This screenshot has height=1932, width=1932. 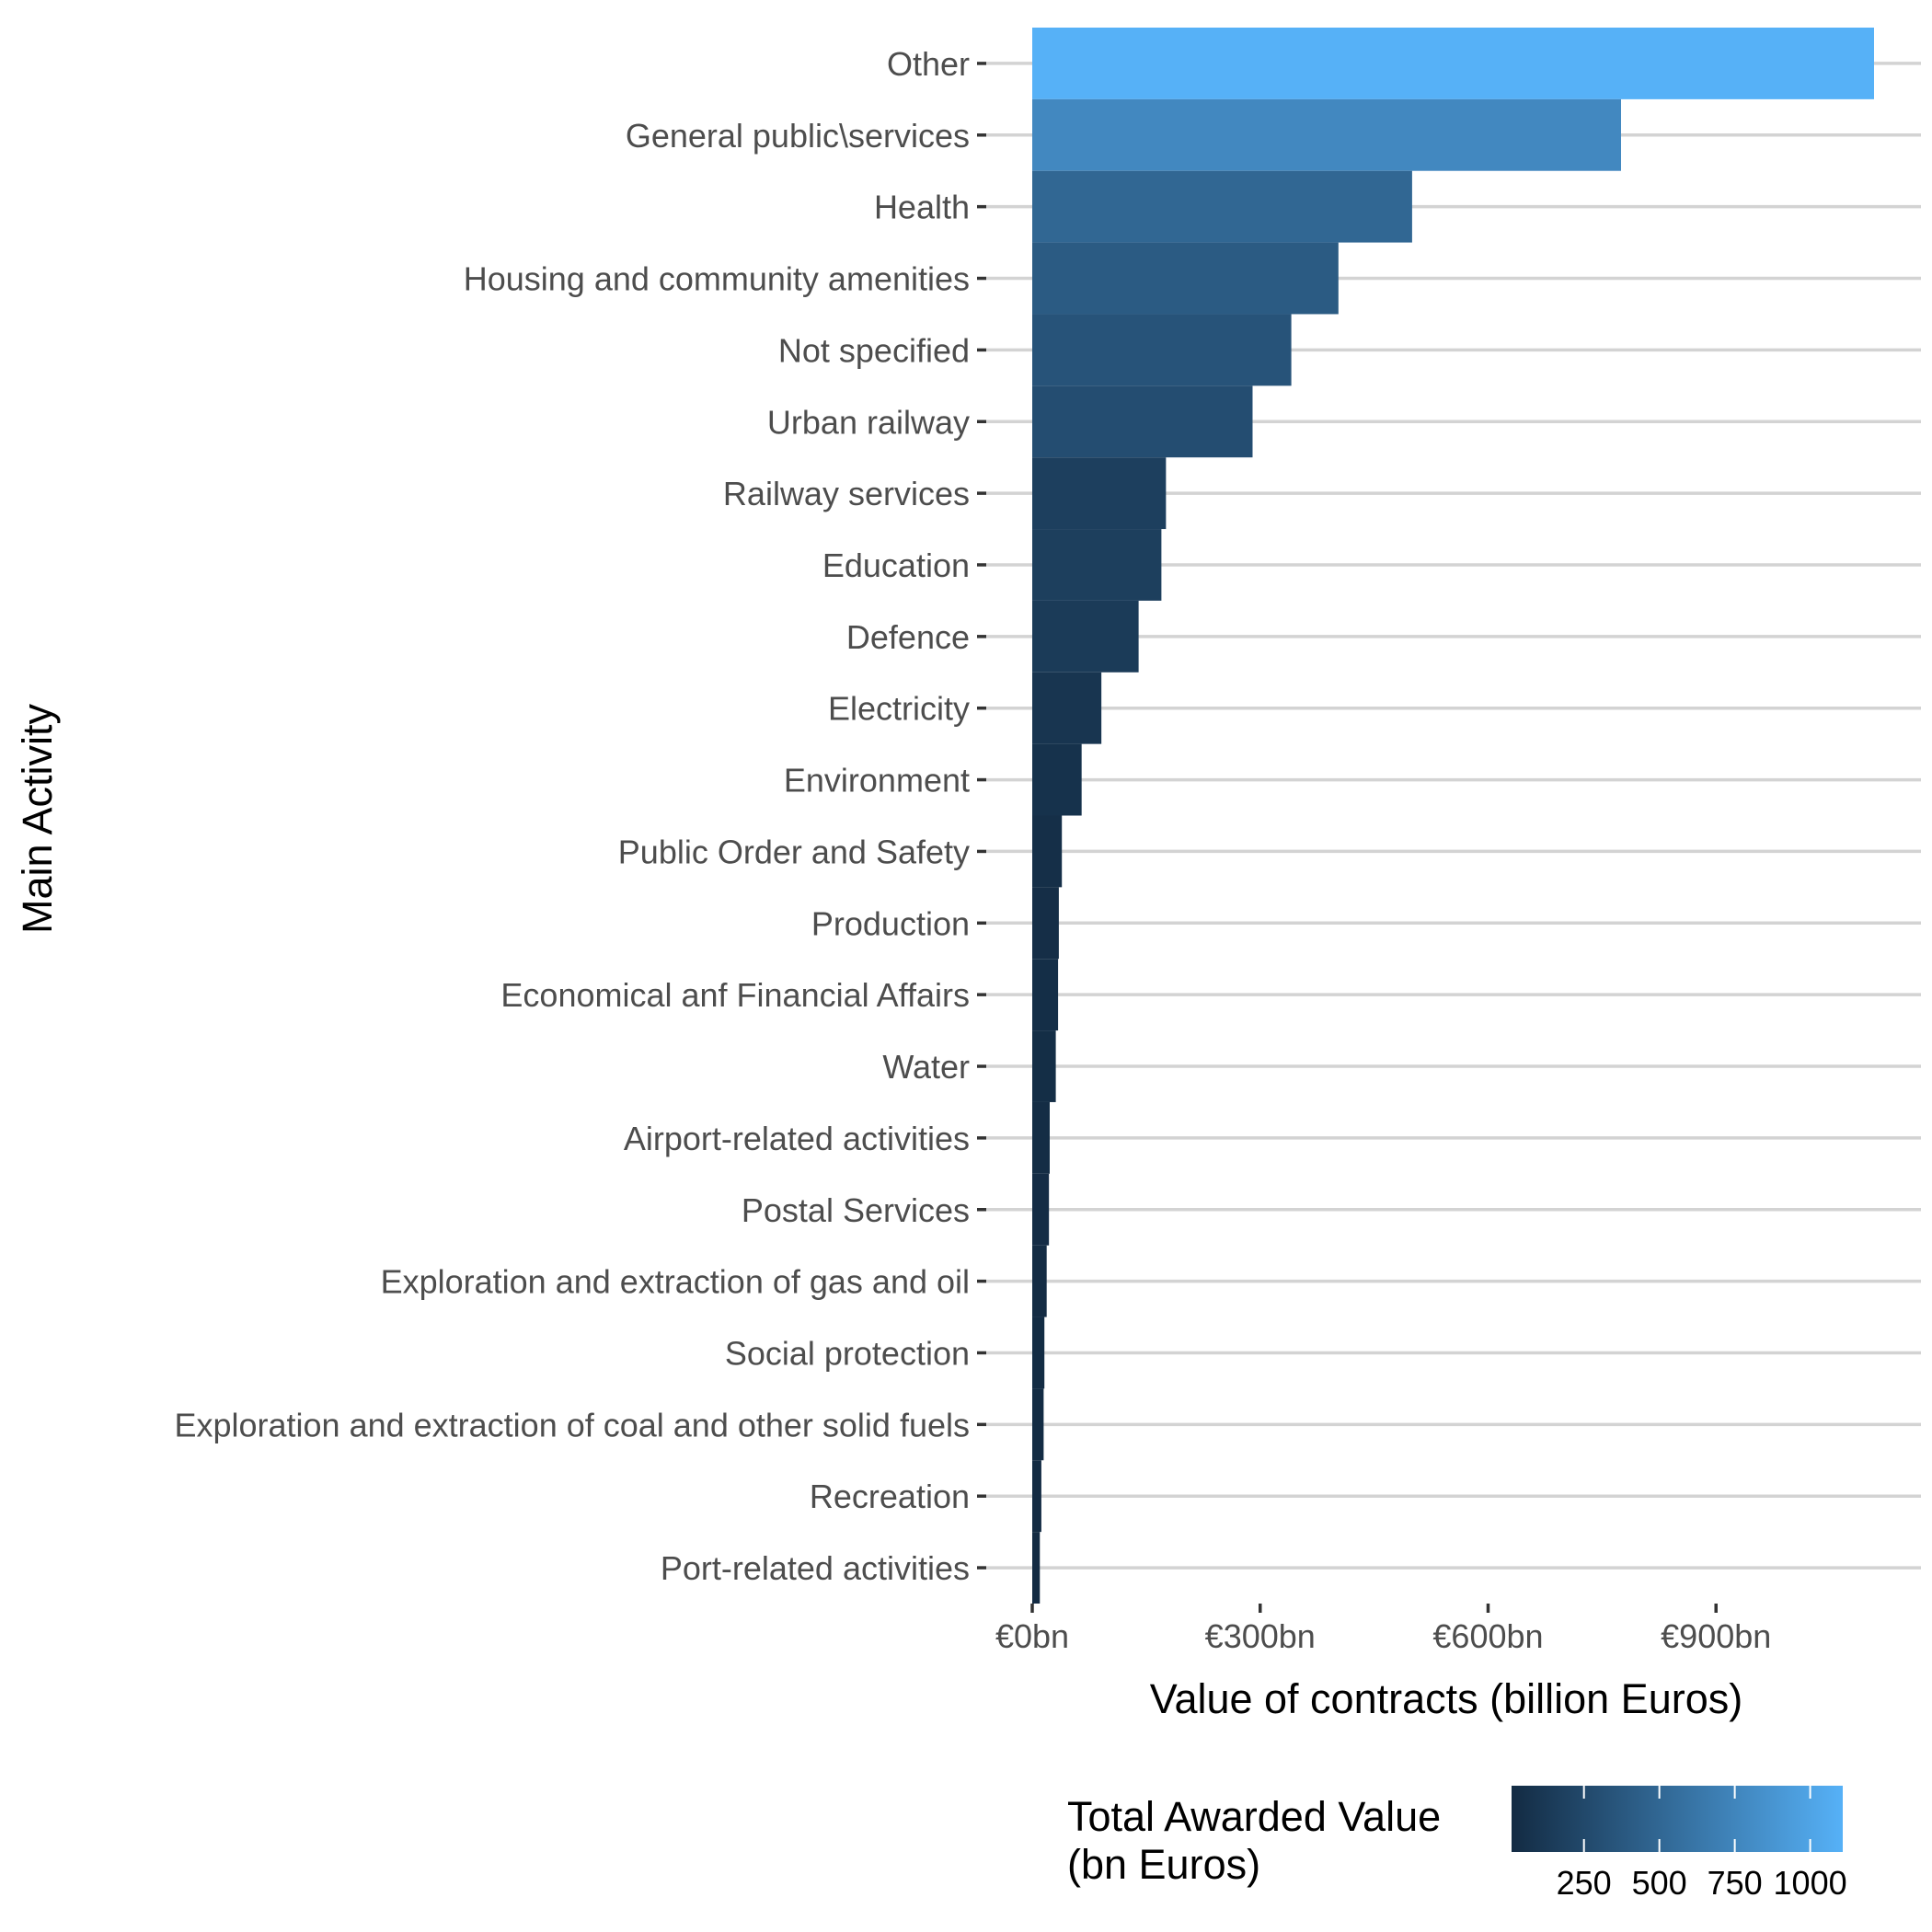 I want to click on y-tick-label: Defence, so click(x=908, y=637).